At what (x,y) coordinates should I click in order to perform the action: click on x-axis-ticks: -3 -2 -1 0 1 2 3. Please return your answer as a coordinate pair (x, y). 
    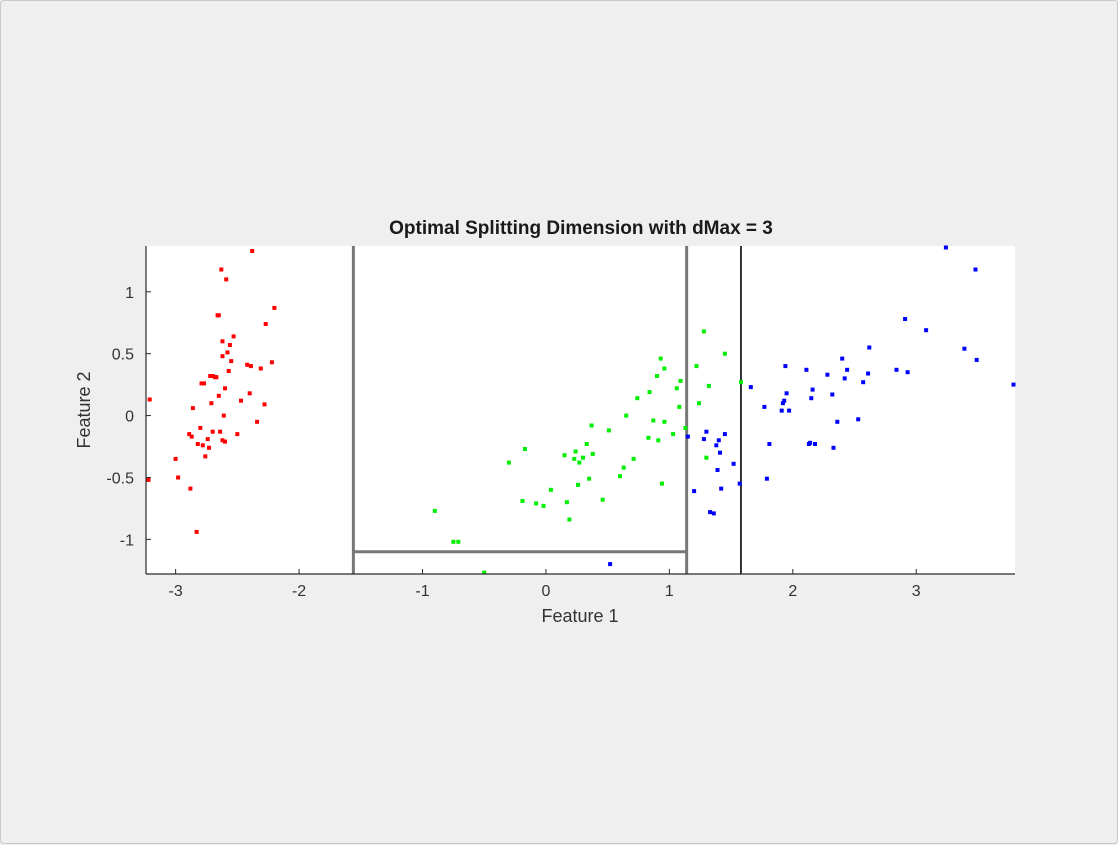
    Looking at the image, I should click on (545, 584).